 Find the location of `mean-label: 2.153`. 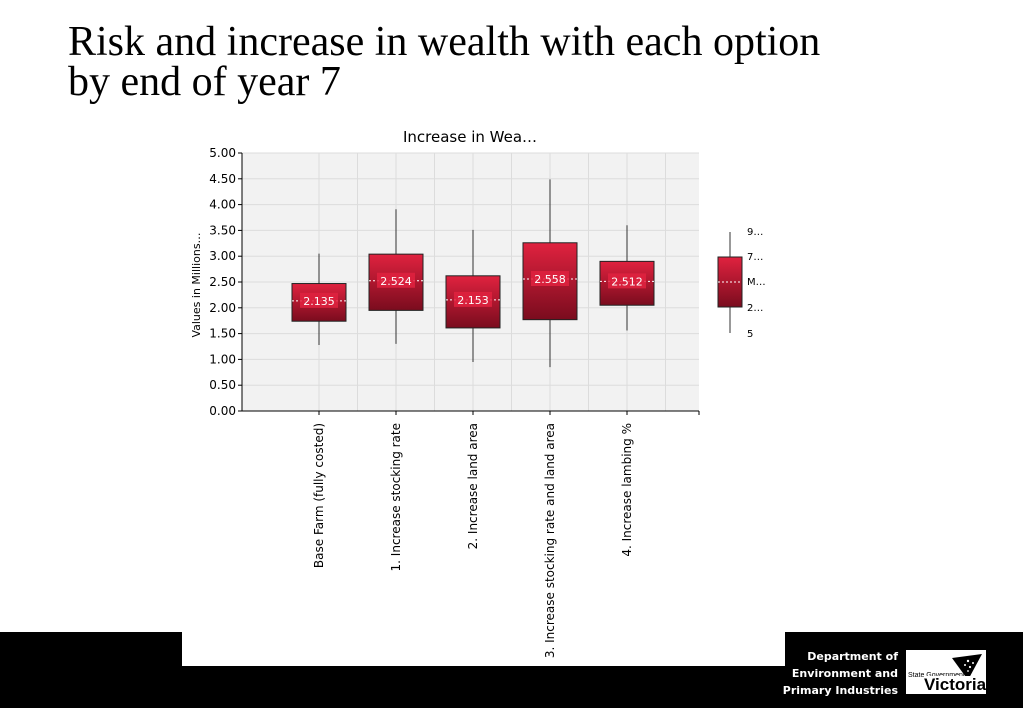

mean-label: 2.153 is located at coordinates (473, 300).